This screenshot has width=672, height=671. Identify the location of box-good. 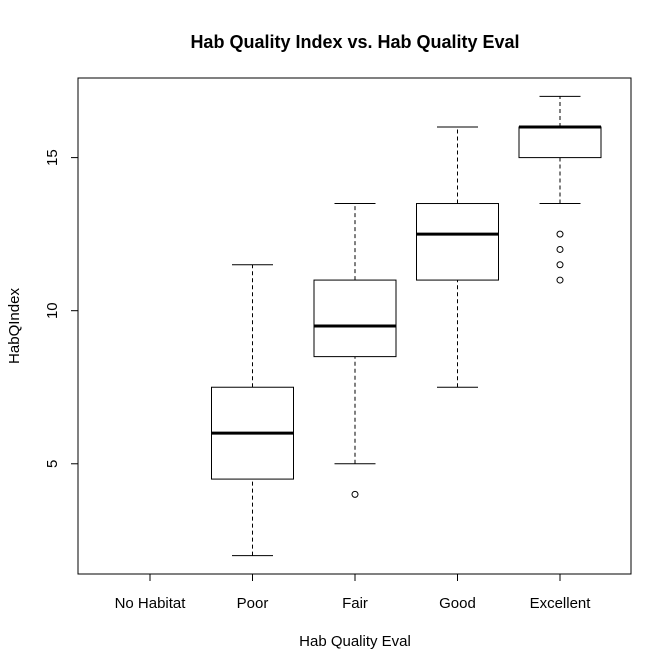
(457, 257).